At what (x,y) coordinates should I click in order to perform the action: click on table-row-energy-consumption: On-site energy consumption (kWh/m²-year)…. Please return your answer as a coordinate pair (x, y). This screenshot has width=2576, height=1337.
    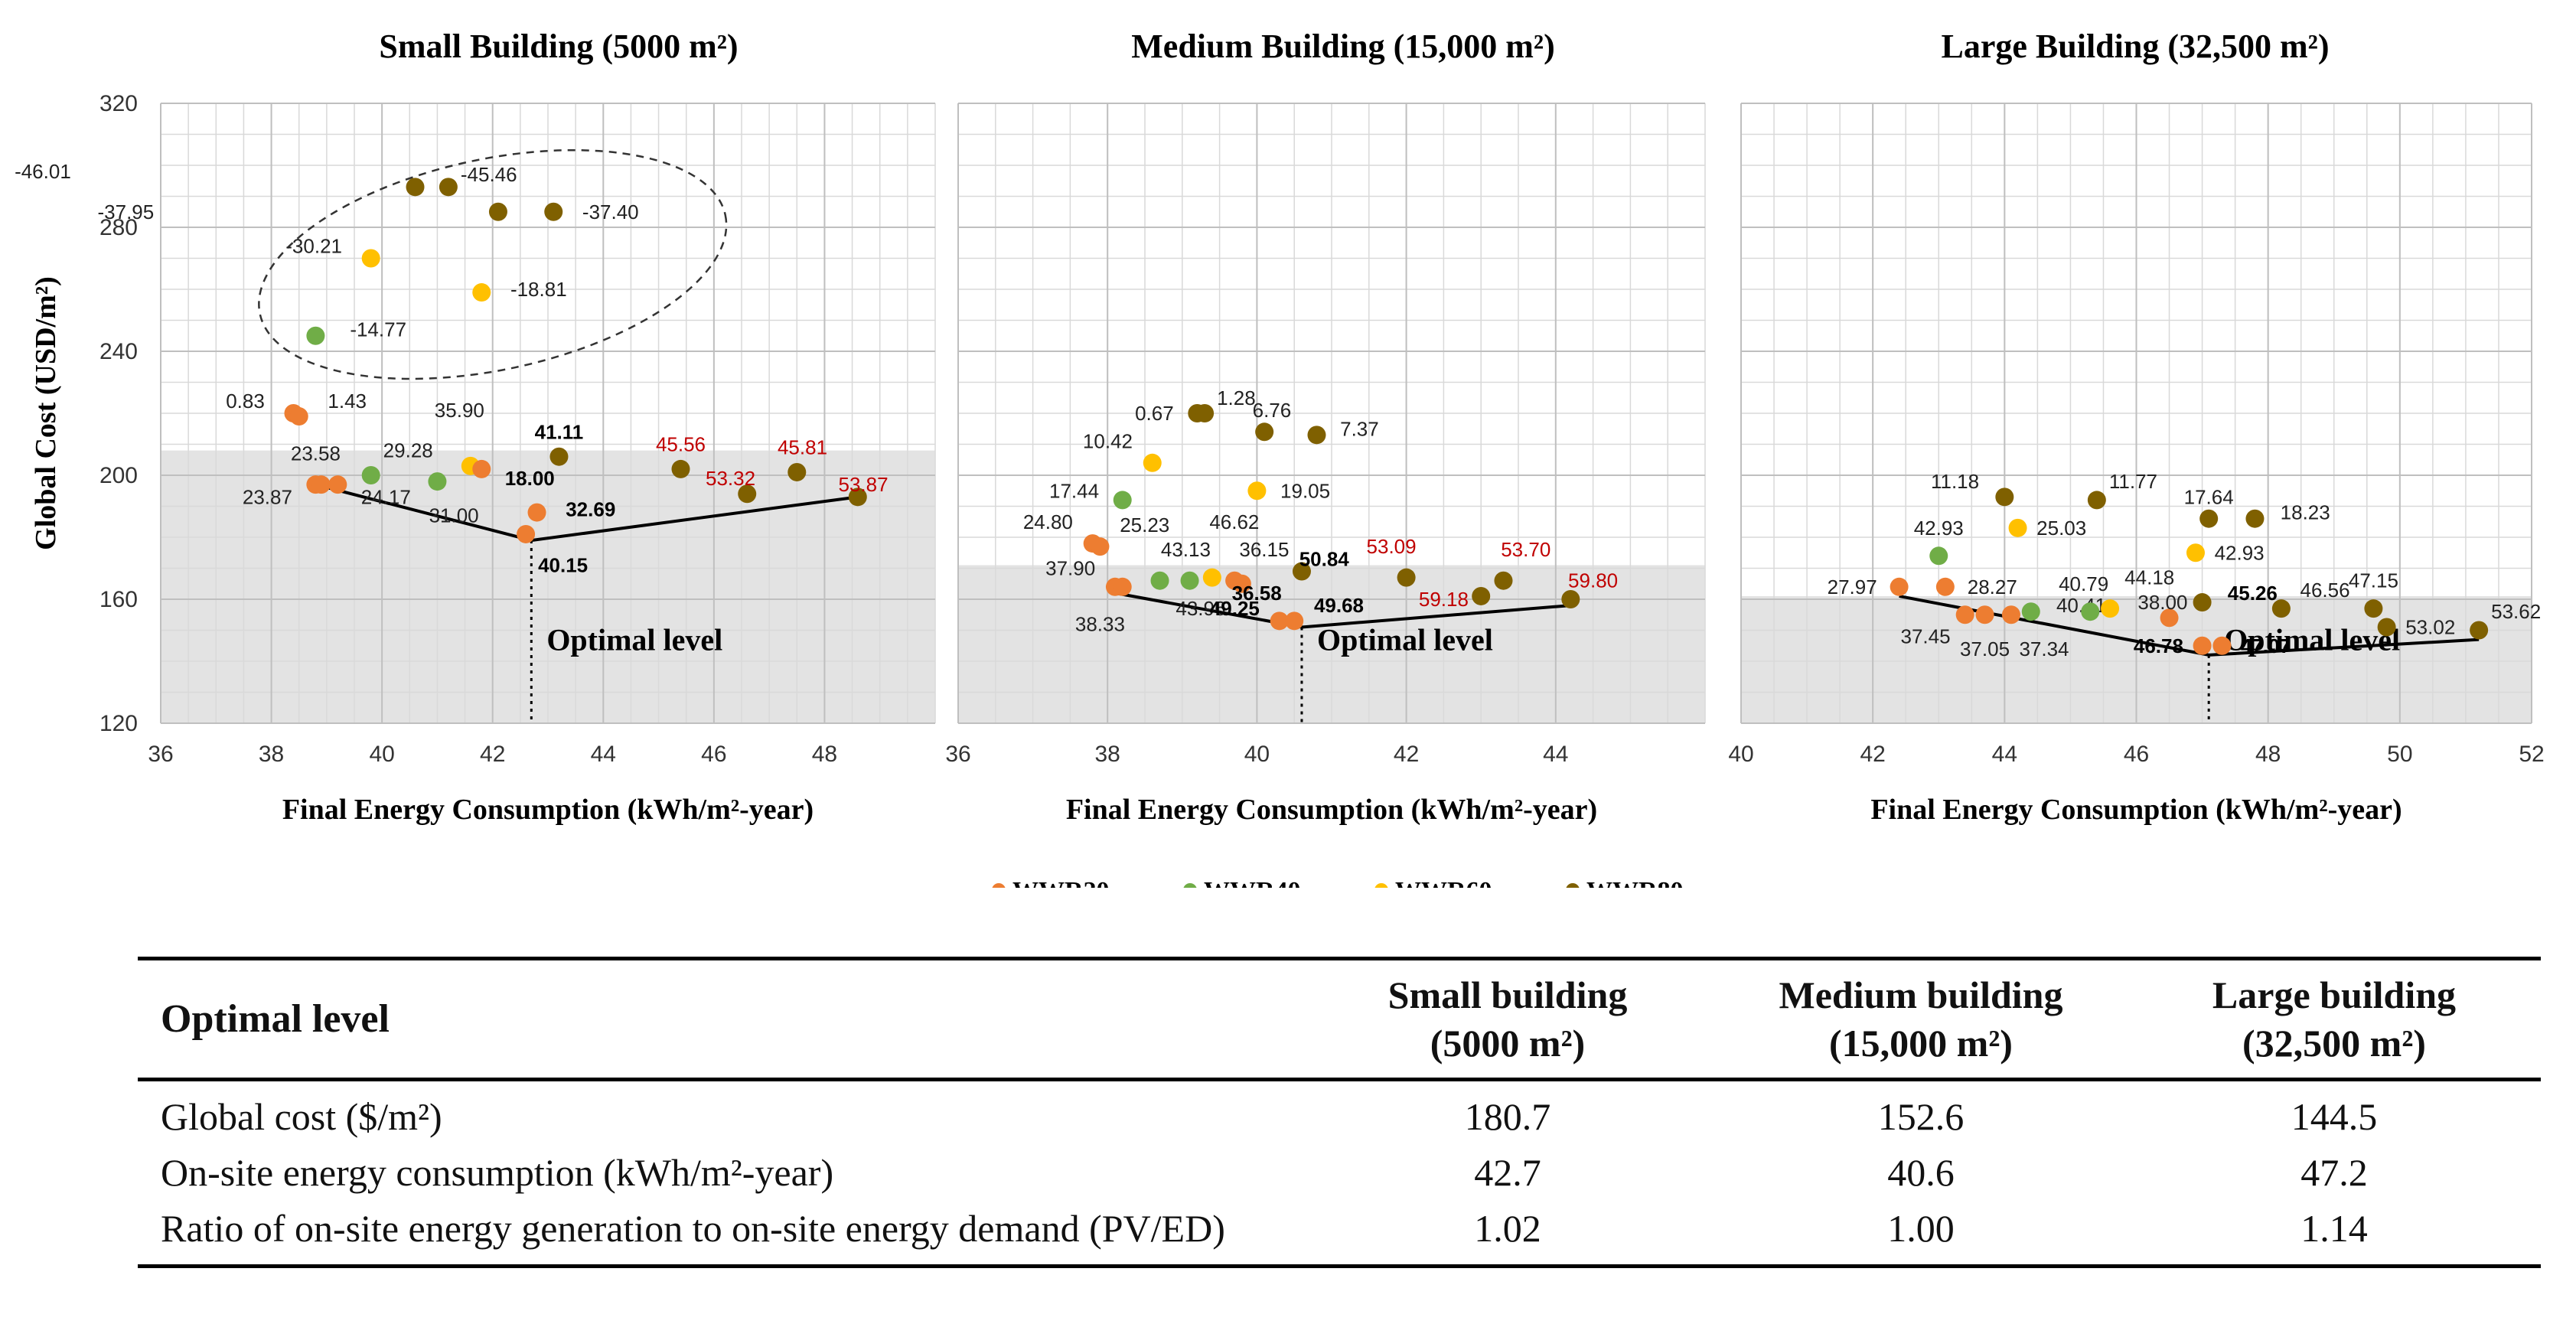
    Looking at the image, I should click on (1339, 1173).